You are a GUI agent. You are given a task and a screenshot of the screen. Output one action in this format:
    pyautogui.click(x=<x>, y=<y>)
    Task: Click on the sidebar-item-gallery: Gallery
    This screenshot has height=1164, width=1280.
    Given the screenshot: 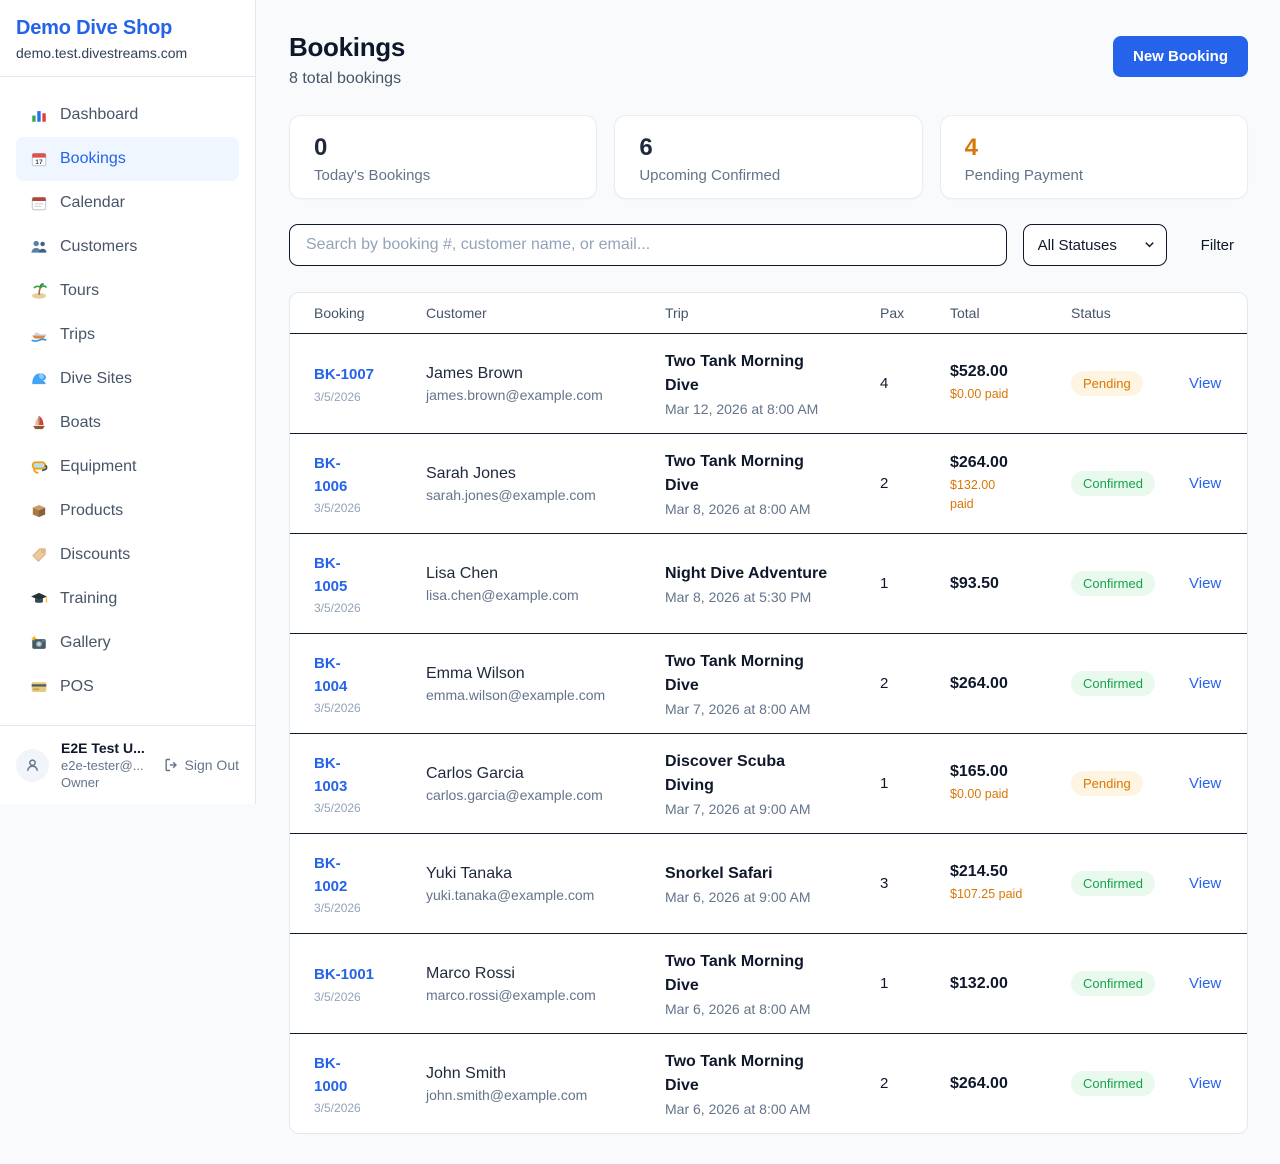 What is the action you would take?
    pyautogui.click(x=127, y=643)
    